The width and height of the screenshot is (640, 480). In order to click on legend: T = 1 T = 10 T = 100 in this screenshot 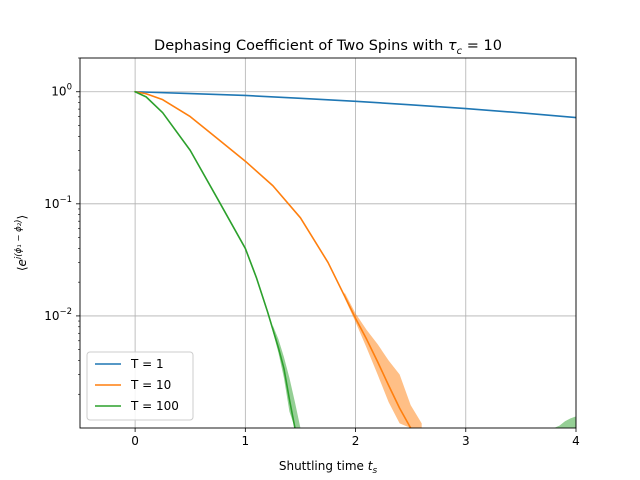, I will do `click(140, 386)`.